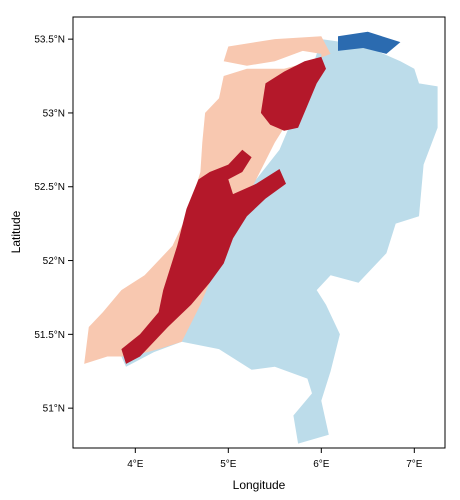 The image size is (460, 500). What do you see at coordinates (135, 464) in the screenshot?
I see `x-tick-label: 4°E` at bounding box center [135, 464].